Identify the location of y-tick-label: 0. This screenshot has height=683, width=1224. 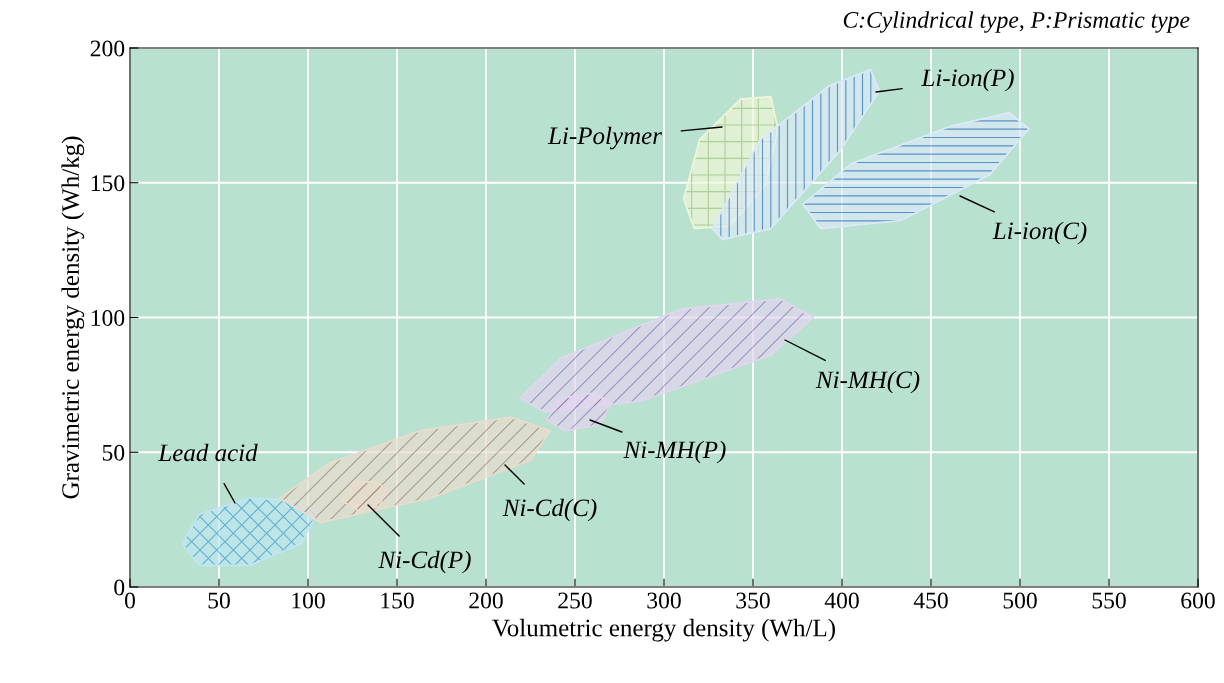
(119, 587).